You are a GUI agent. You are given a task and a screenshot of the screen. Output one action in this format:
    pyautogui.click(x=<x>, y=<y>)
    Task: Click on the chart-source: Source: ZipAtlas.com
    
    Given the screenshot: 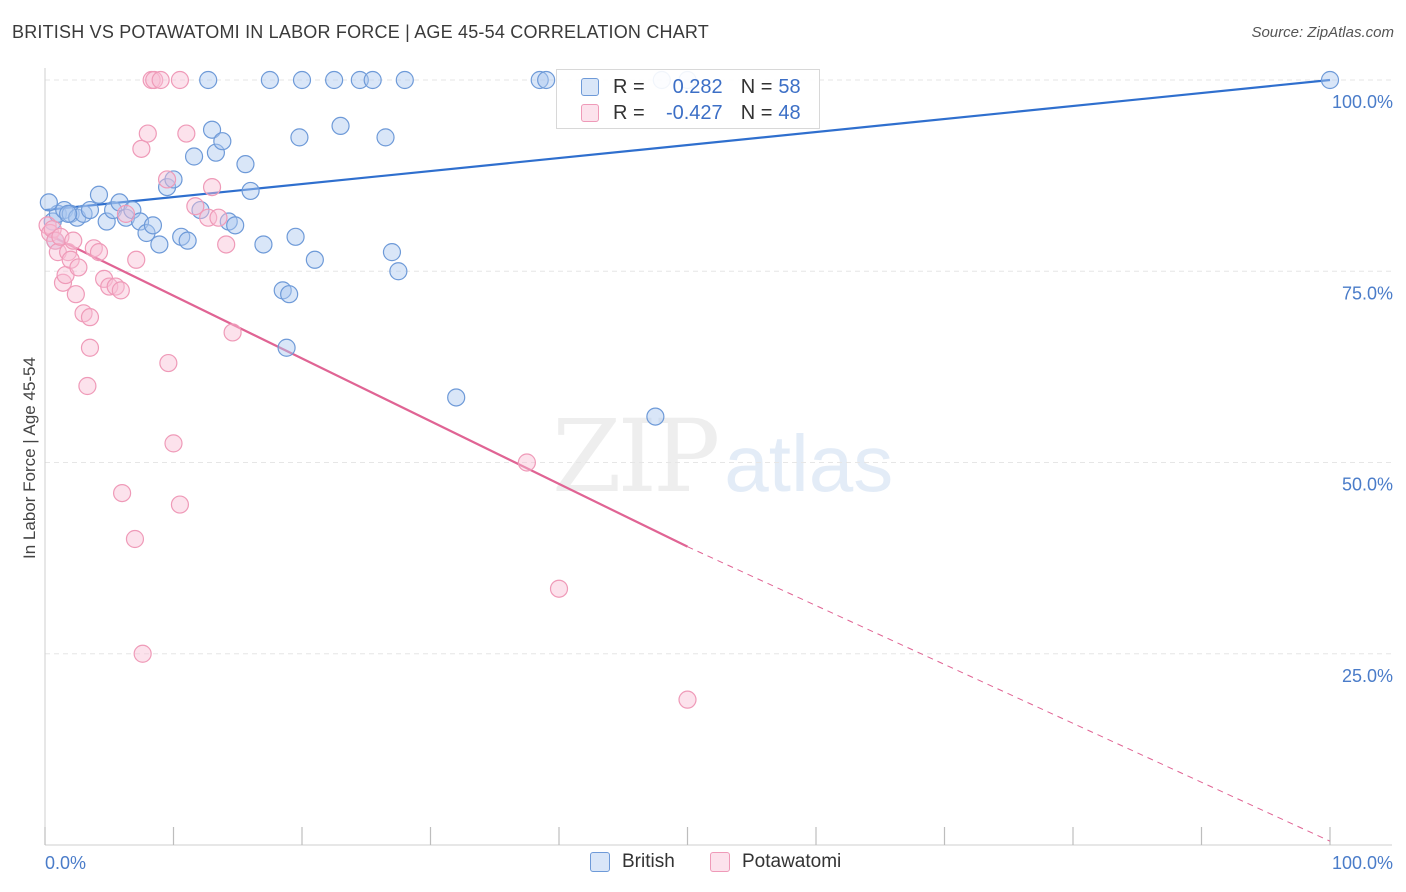 What is the action you would take?
    pyautogui.click(x=1322, y=32)
    